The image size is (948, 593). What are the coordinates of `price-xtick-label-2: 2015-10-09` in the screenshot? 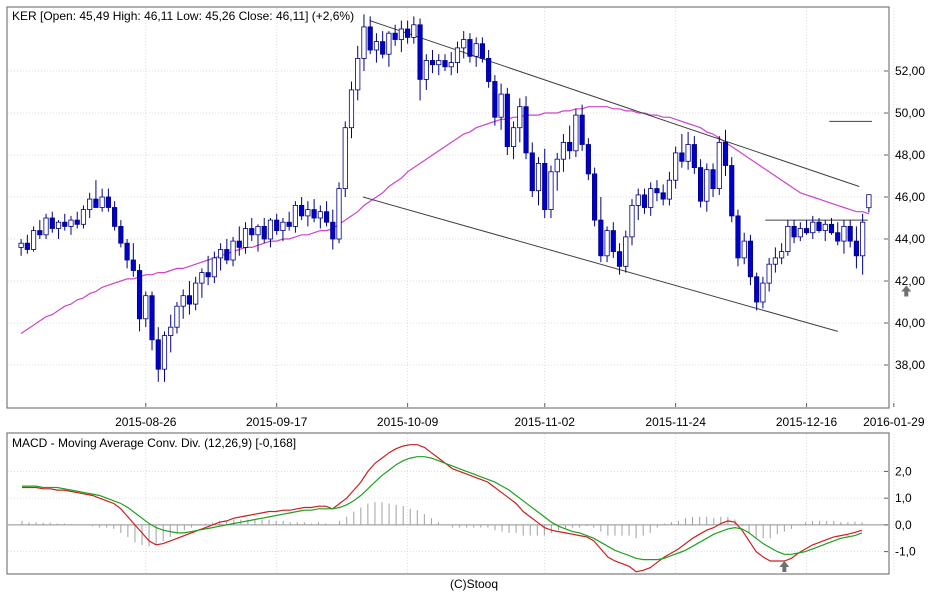 It's located at (408, 422).